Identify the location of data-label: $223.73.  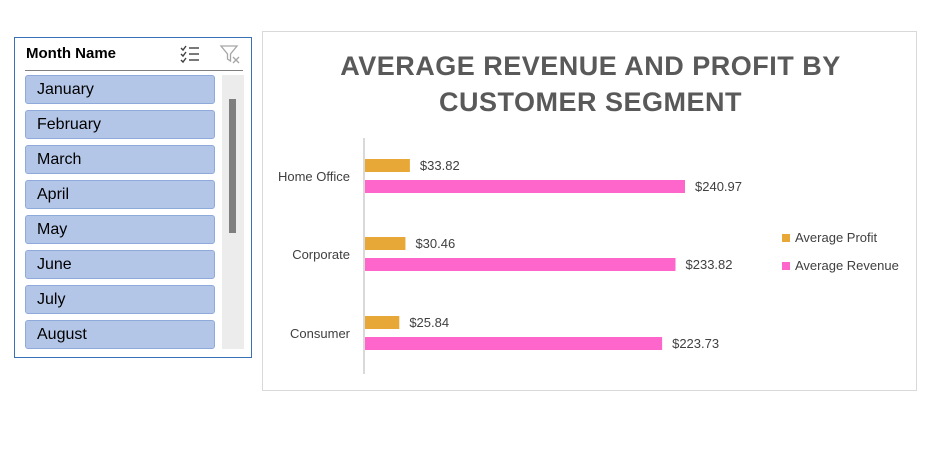
(695, 343).